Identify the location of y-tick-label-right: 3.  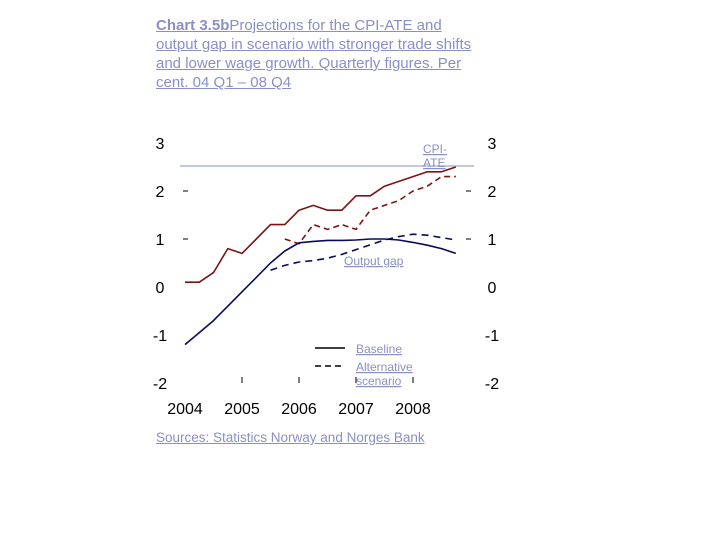
(492, 144).